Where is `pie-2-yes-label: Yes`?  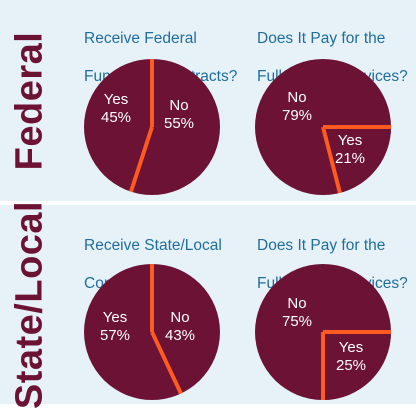 pie-2-yes-label: Yes is located at coordinates (350, 140).